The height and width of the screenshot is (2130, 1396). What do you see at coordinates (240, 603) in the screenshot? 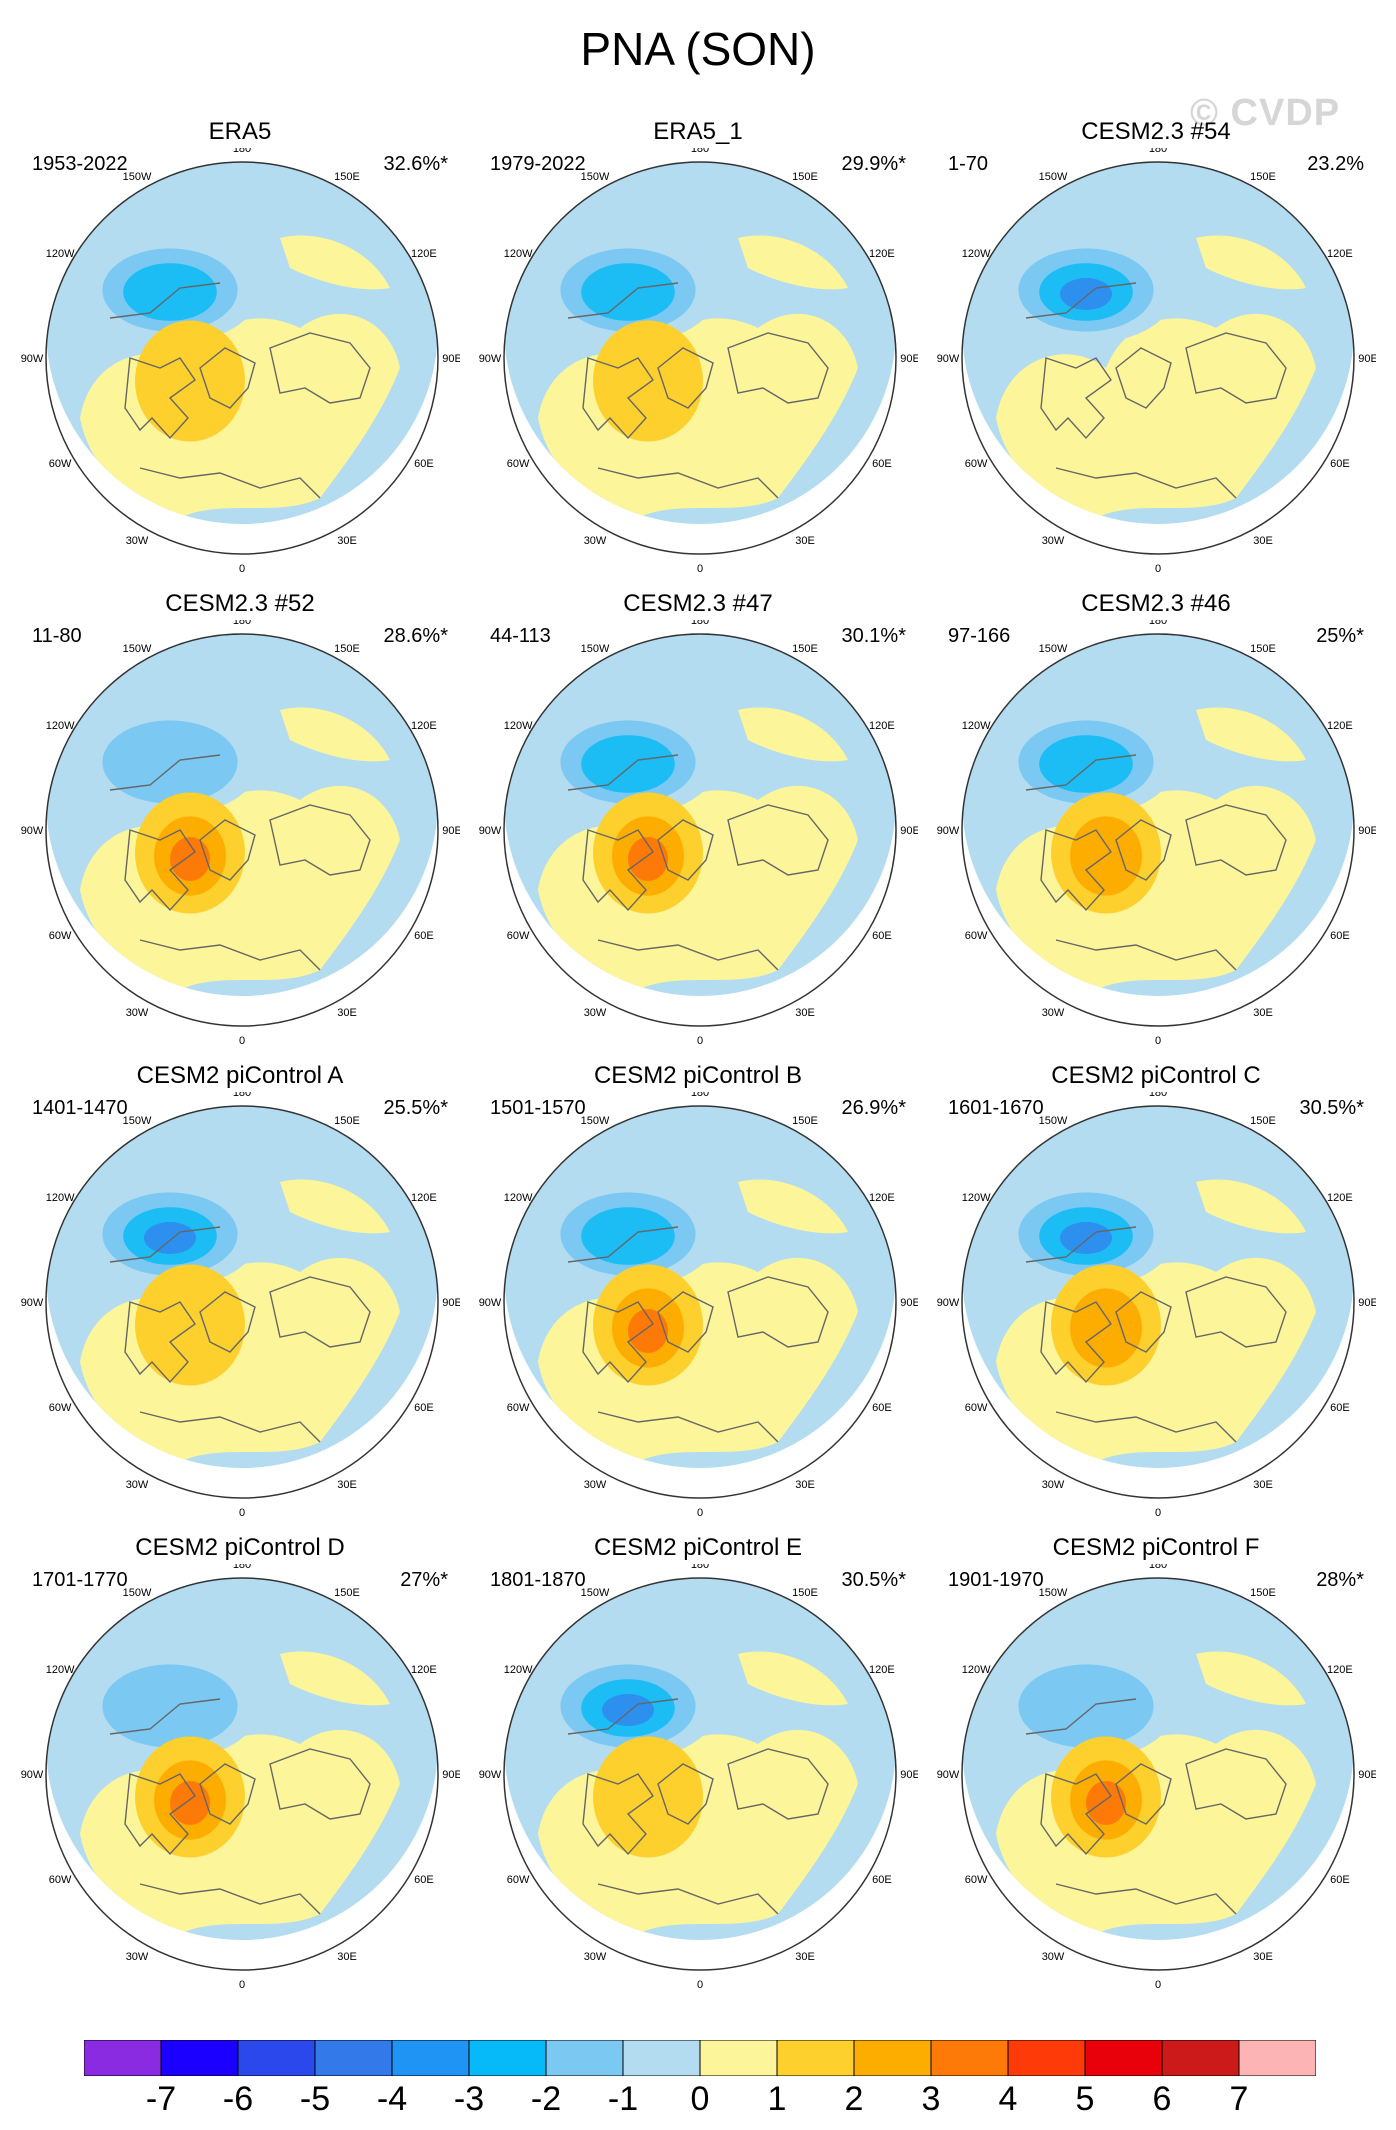
I see `panel-title: CESM2.3 #52` at bounding box center [240, 603].